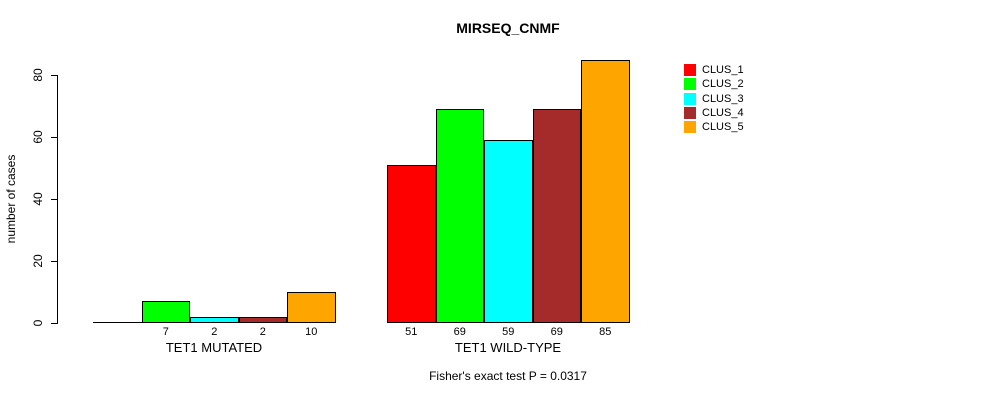 The height and width of the screenshot is (400, 990). What do you see at coordinates (57, 199) in the screenshot?
I see `y-axis-line` at bounding box center [57, 199].